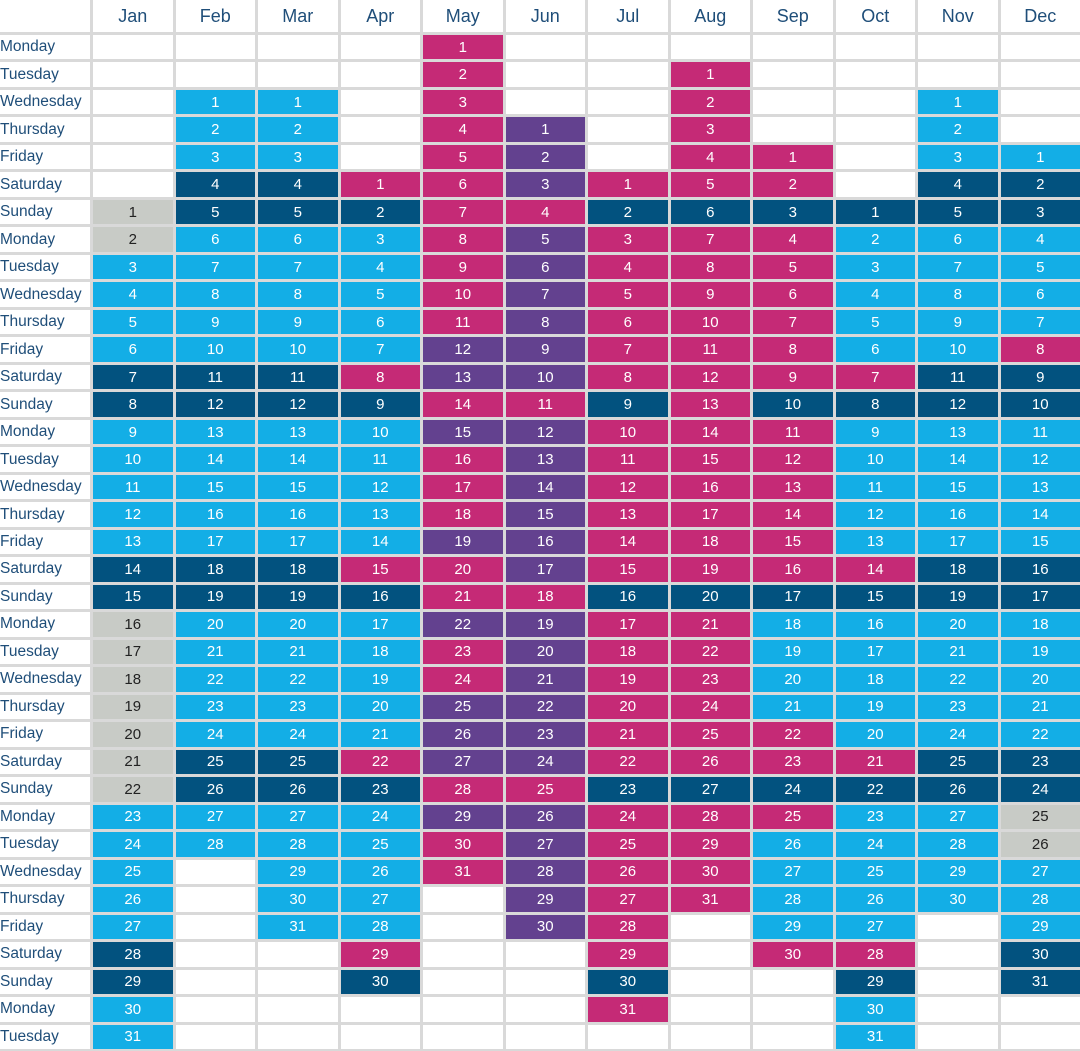 This screenshot has height=1051, width=1080. Describe the element at coordinates (1040, 16) in the screenshot. I see `month-header-dec: Dec` at that location.